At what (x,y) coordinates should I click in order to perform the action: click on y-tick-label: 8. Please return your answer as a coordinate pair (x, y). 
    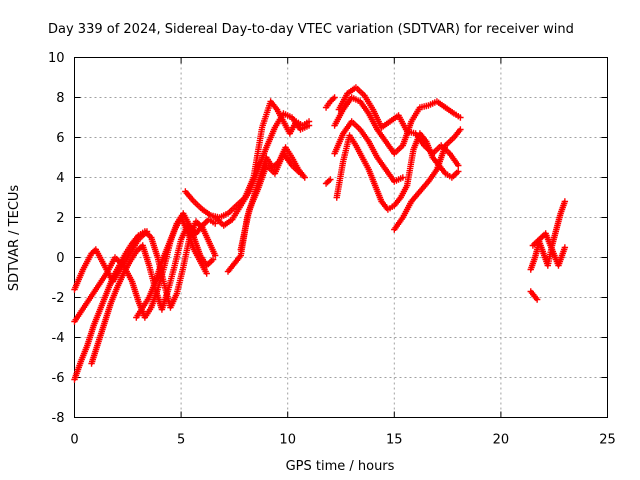
    Looking at the image, I should click on (60, 98).